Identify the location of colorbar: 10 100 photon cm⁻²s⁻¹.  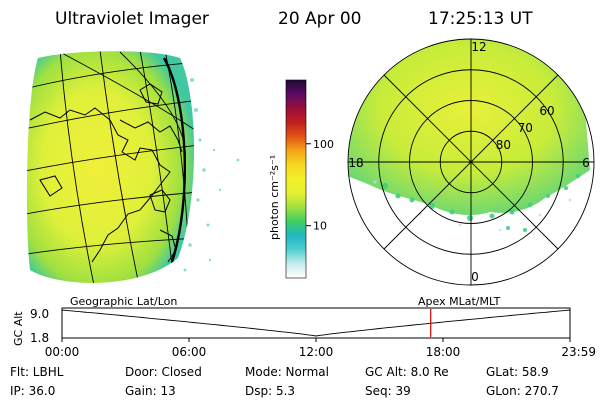
(301, 179).